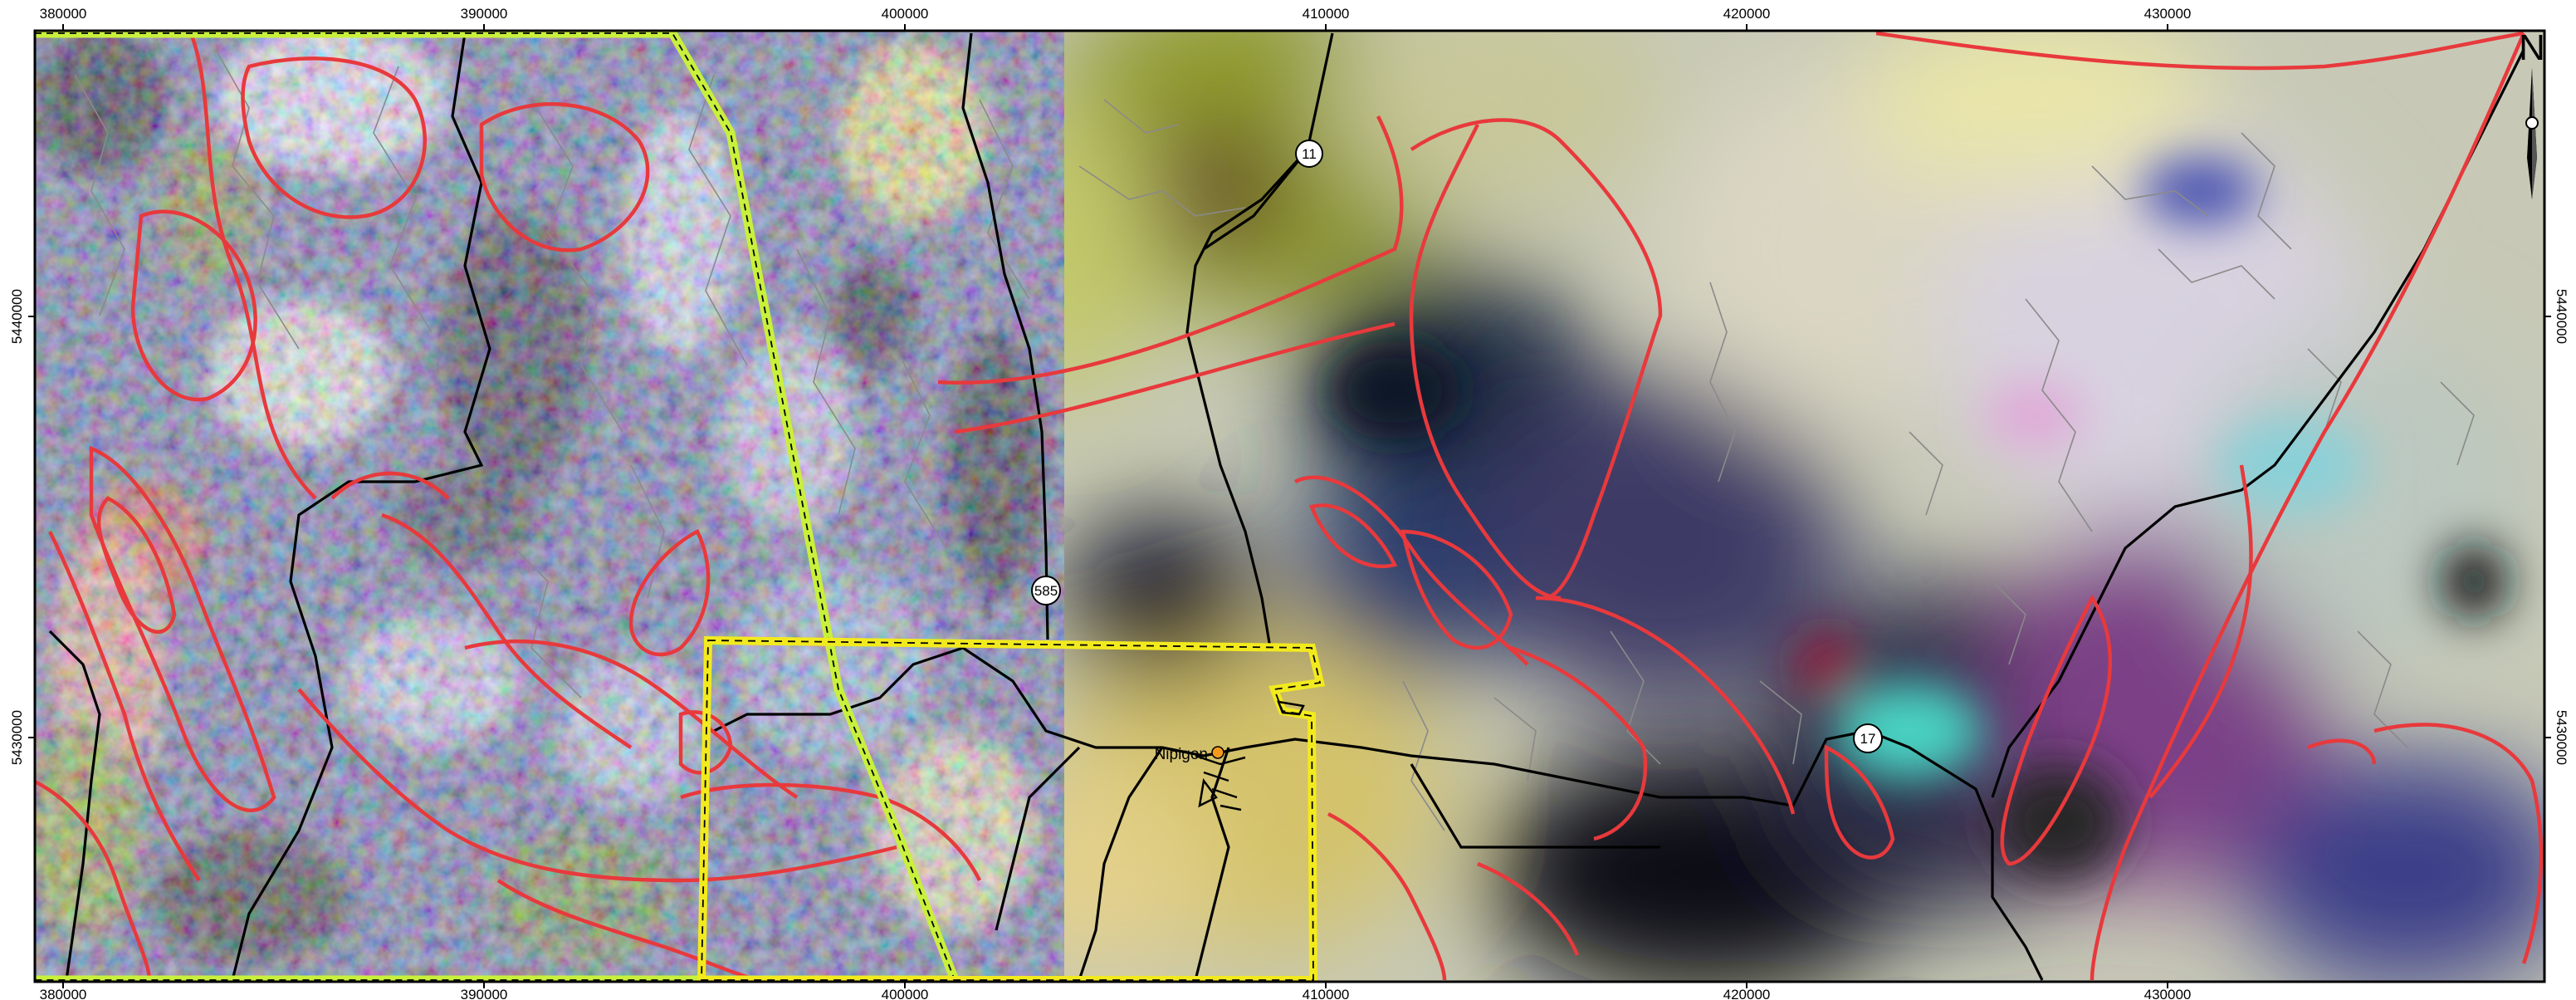  What do you see at coordinates (17, 316) in the screenshot?
I see `northing-label-left-5440000: 5440000` at bounding box center [17, 316].